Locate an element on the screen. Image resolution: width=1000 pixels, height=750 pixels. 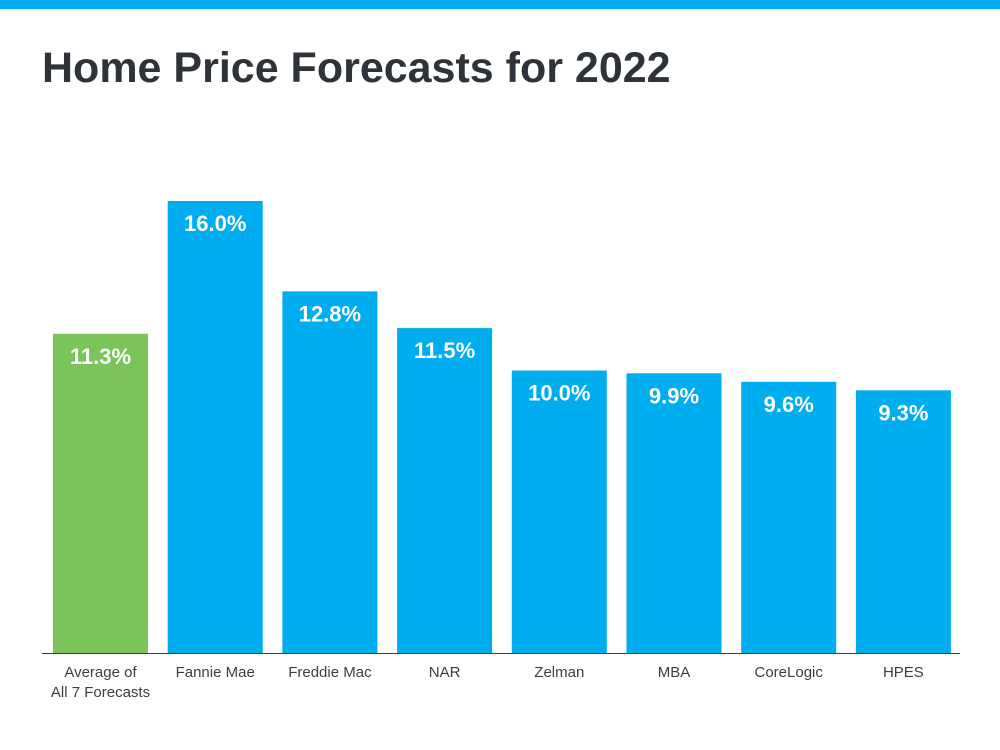
category-label-4: Zelman is located at coordinates (559, 672).